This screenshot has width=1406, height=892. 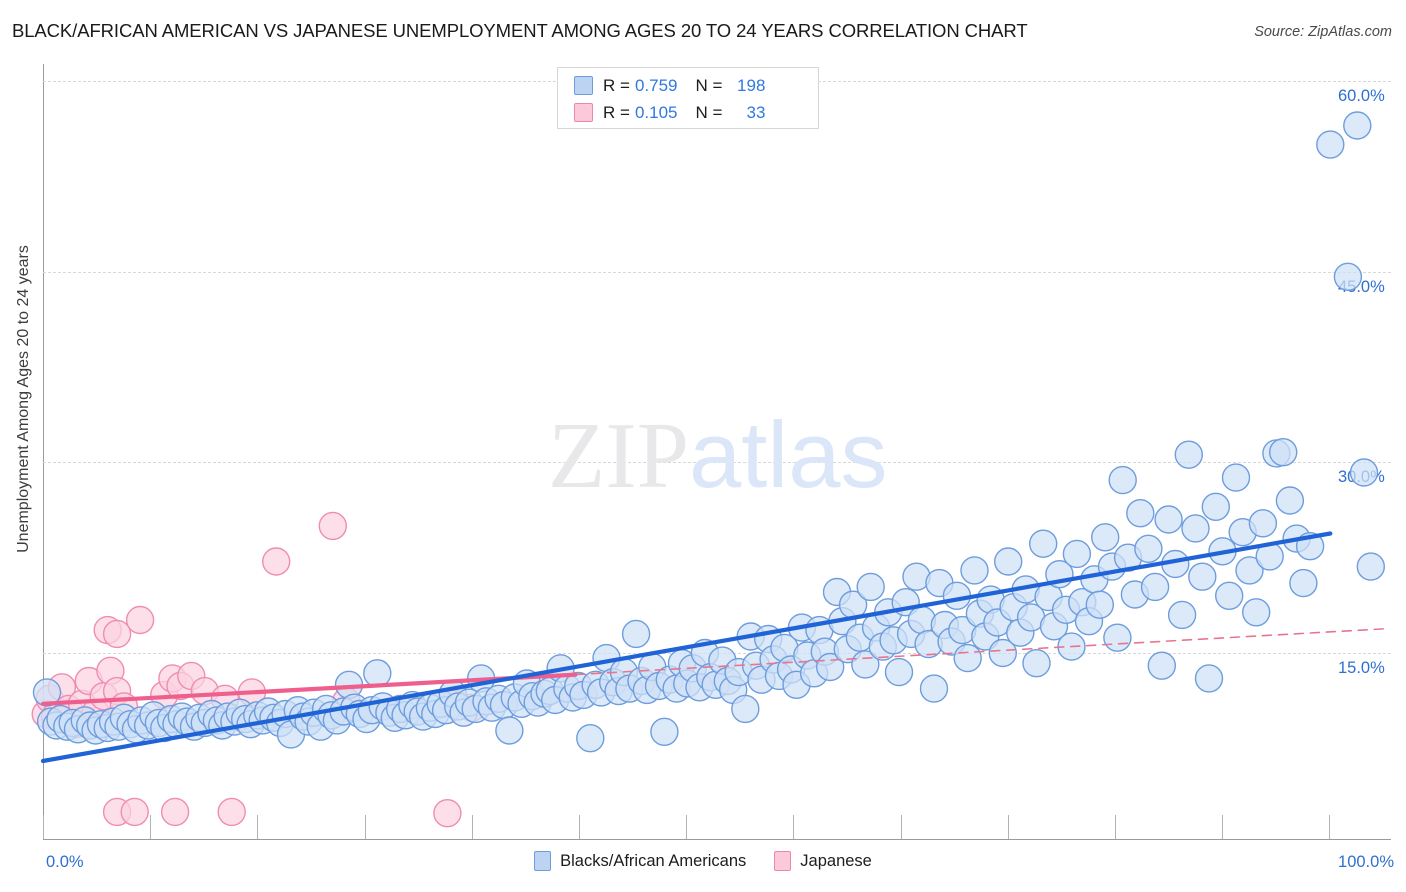 I want to click on legend-swatch-pink-icon, so click(x=783, y=861).